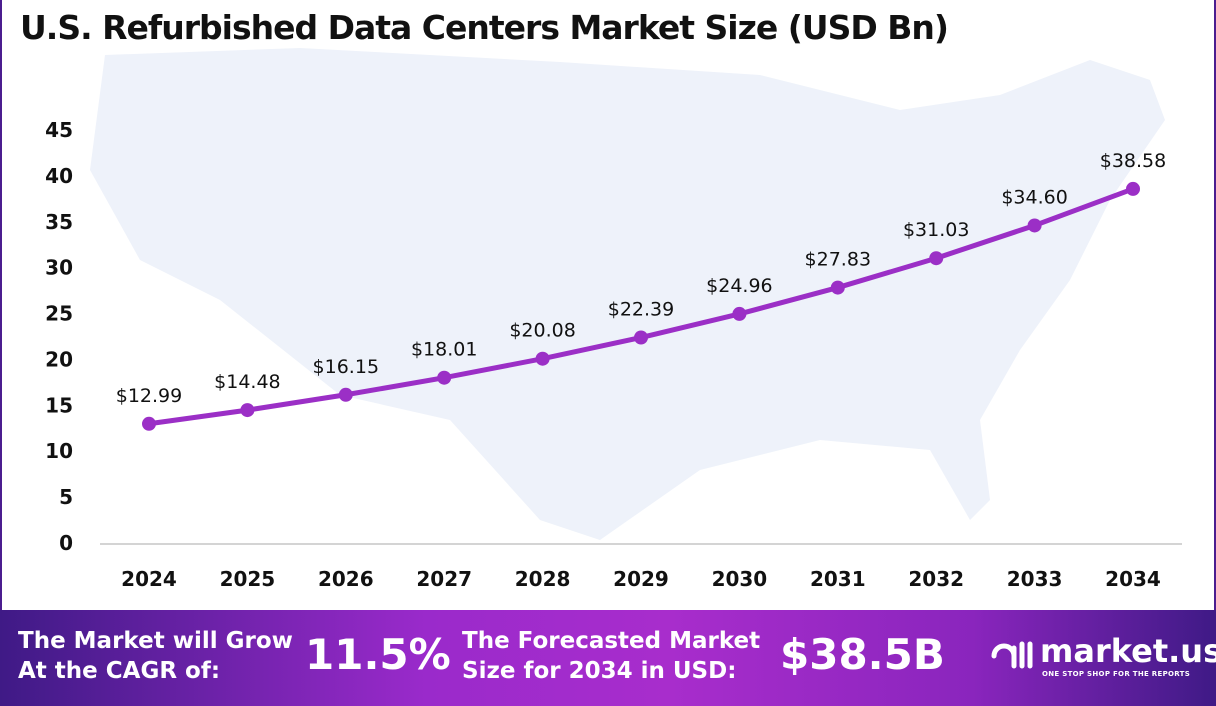 This screenshot has width=1216, height=706. What do you see at coordinates (838, 579) in the screenshot?
I see `x-tick-label: 2031` at bounding box center [838, 579].